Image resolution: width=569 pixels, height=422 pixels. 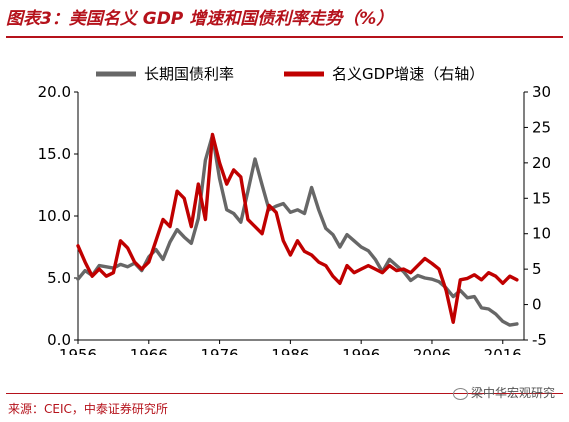 I want to click on watermark: 梁中华宏观研究, so click(x=503, y=392).